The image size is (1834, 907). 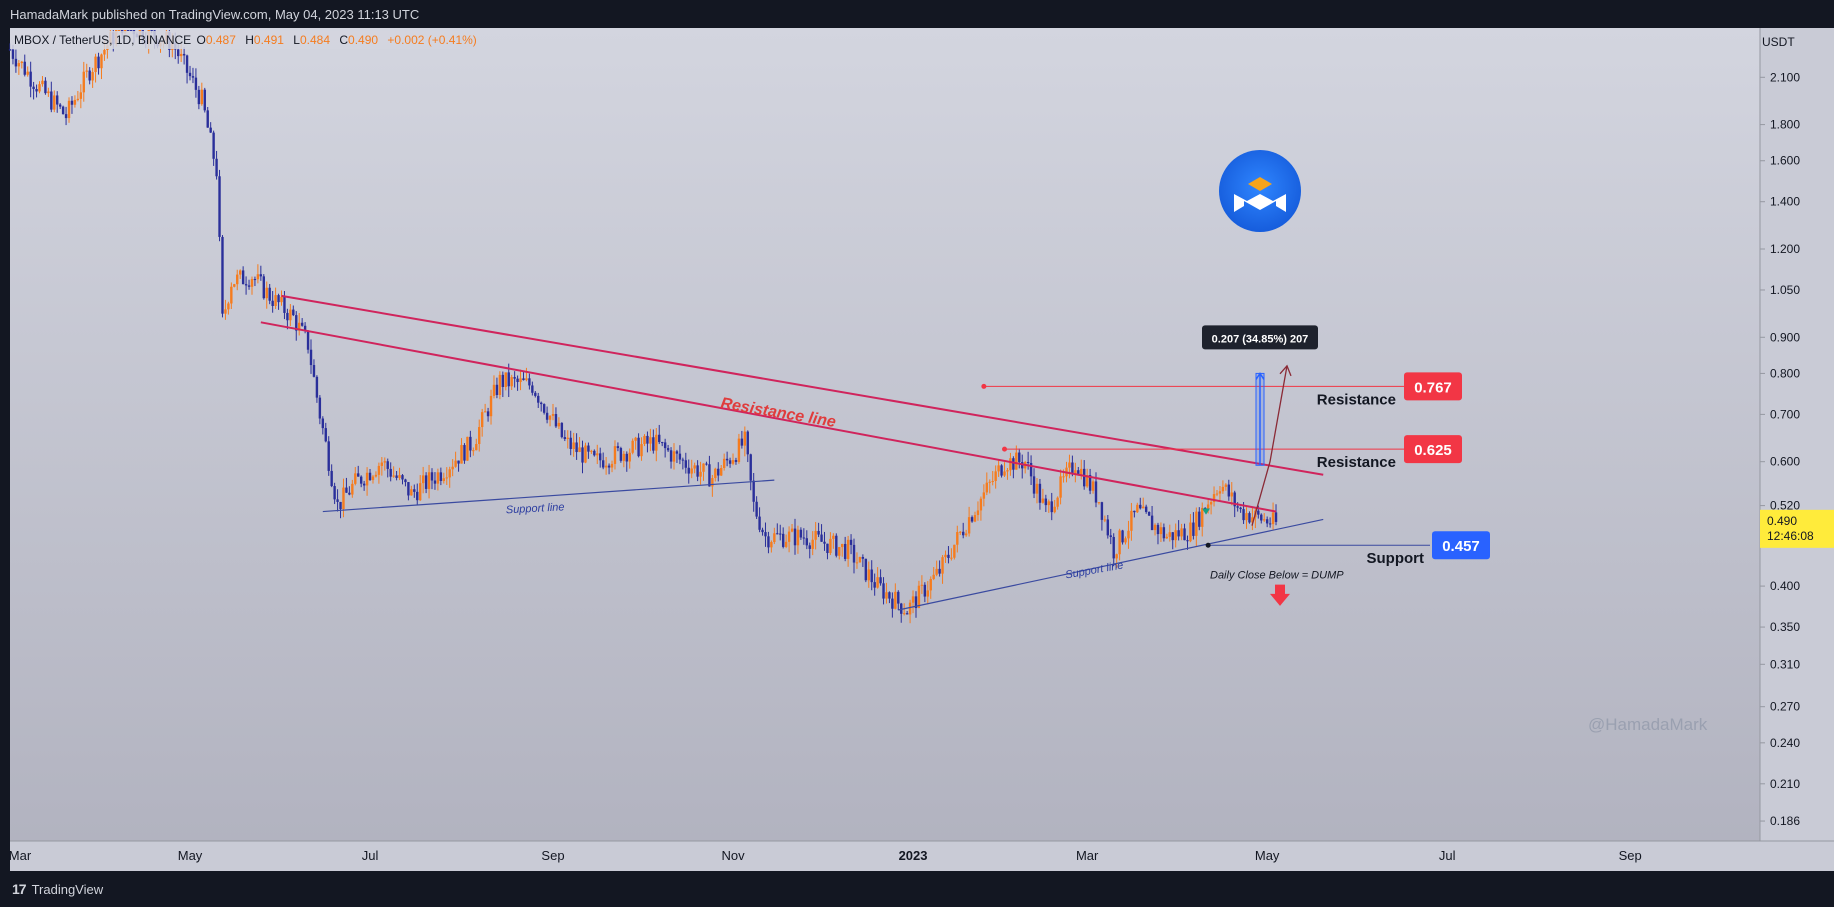 What do you see at coordinates (1785, 784) in the screenshot?
I see `price-tick-label: 0.210` at bounding box center [1785, 784].